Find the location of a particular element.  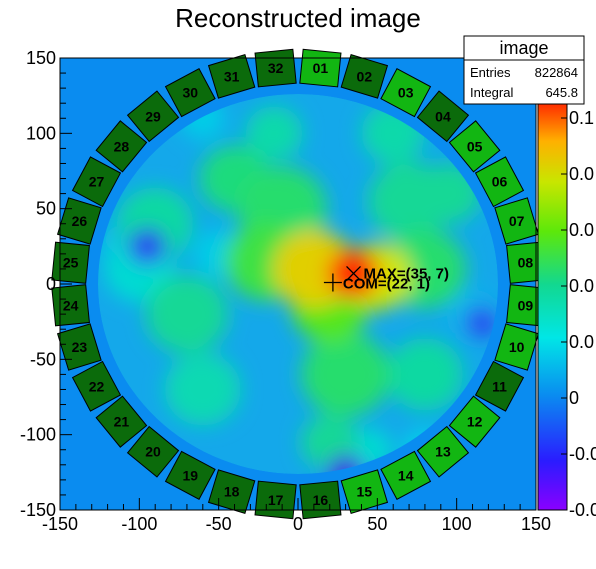

y-tick-label: -100 is located at coordinates (38, 435).